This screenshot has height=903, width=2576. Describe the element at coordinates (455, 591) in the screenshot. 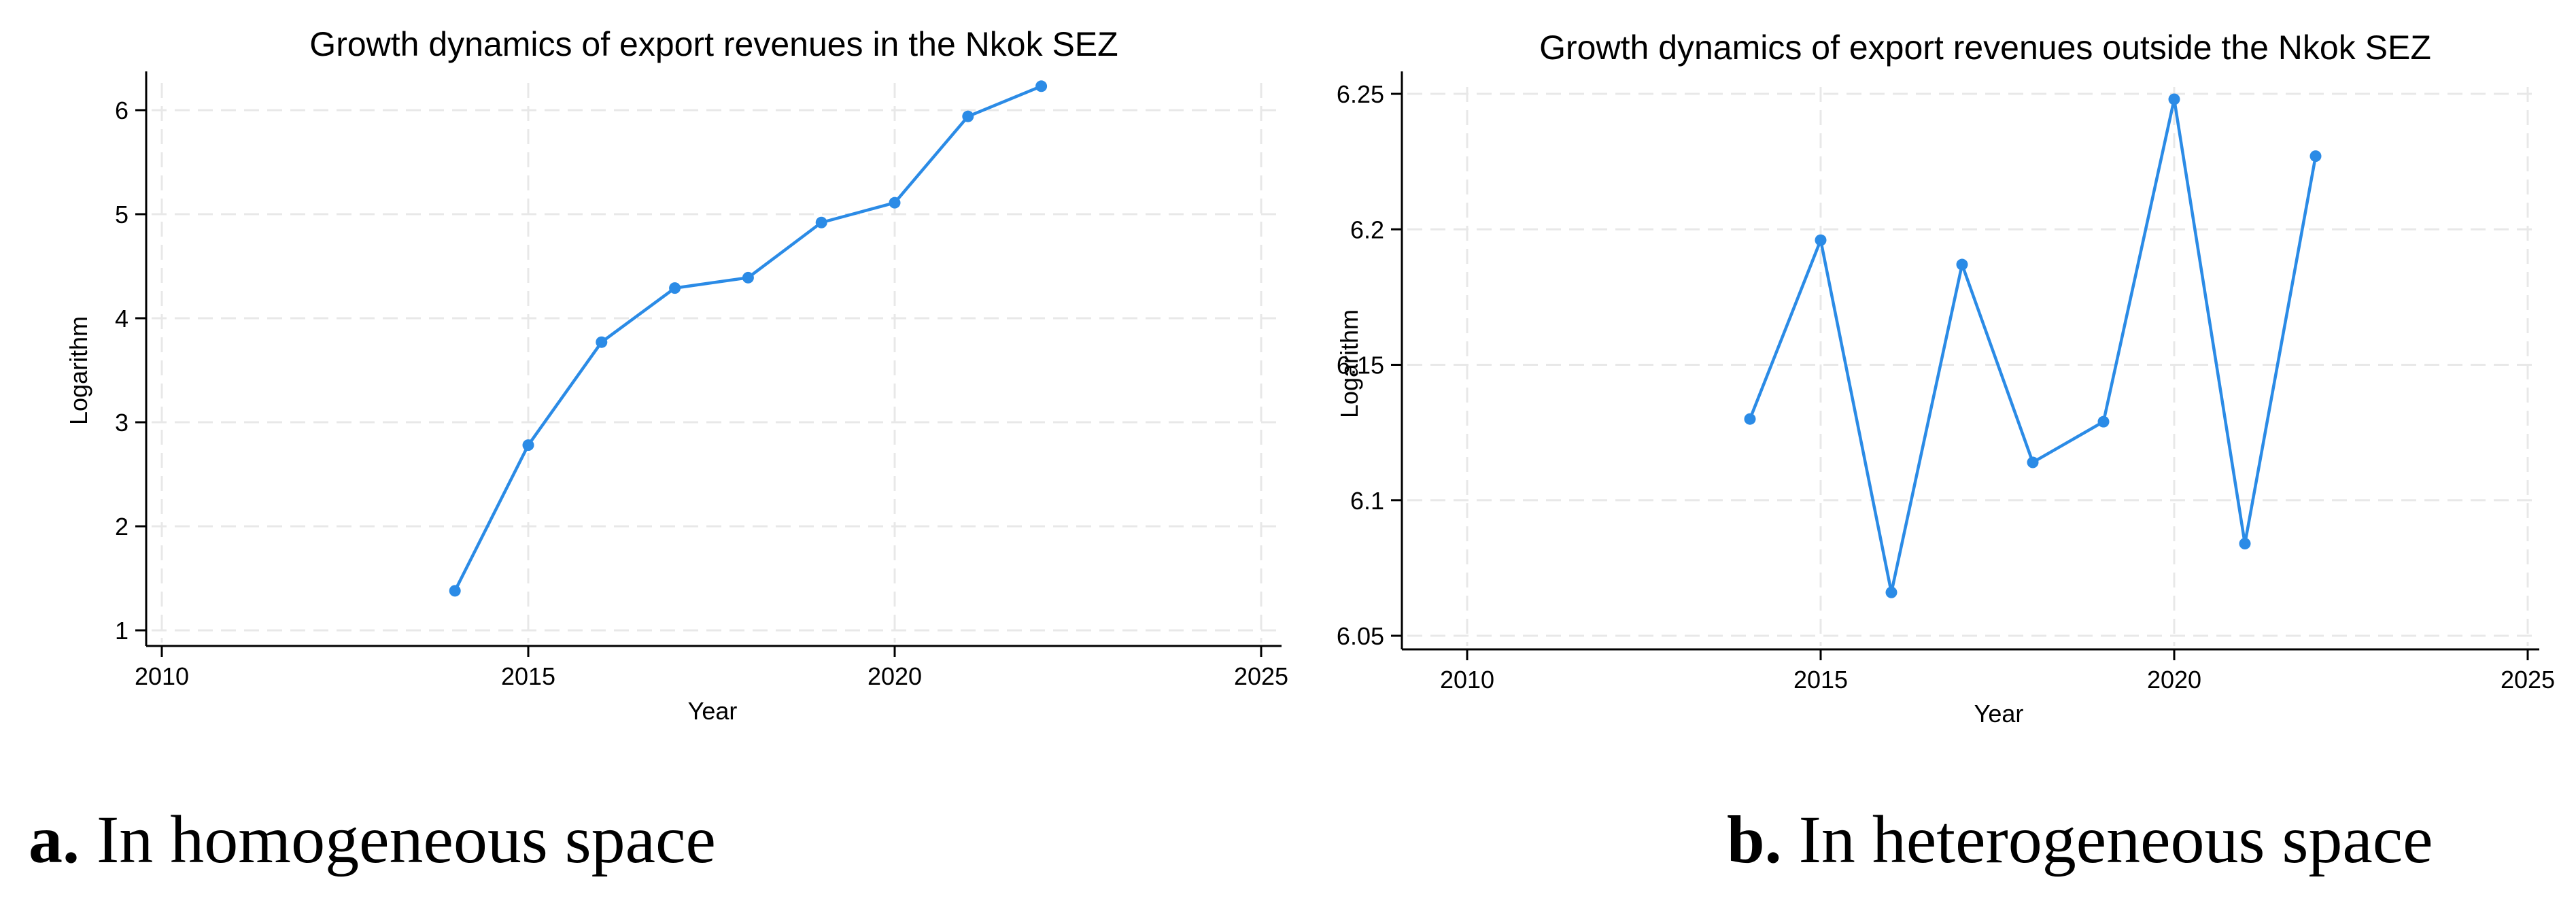

I see `chart-a-point-2014` at that location.